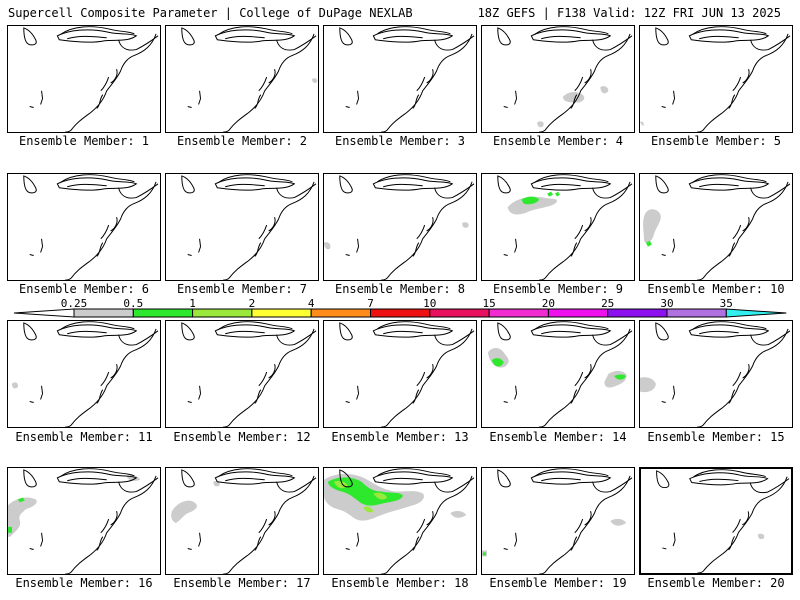 Image resolution: width=800 pixels, height=600 pixels. What do you see at coordinates (242, 437) in the screenshot?
I see `ensemble-member-label: Ensemble Member: 12` at bounding box center [242, 437].